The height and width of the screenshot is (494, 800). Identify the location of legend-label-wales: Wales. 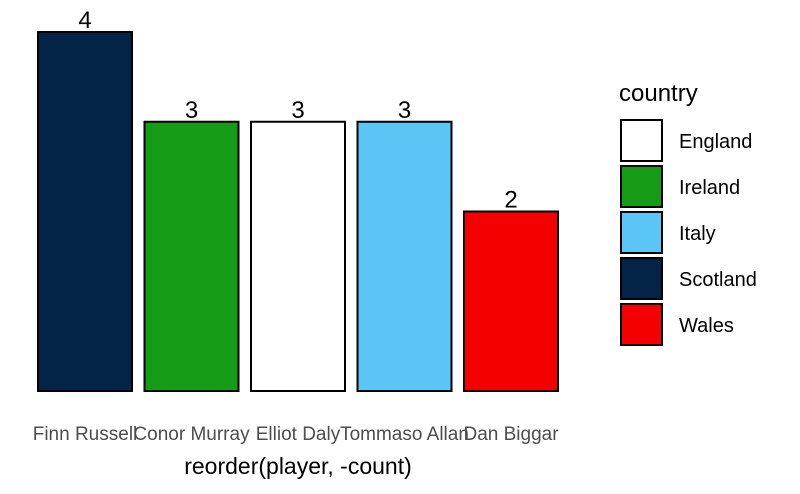
(706, 326).